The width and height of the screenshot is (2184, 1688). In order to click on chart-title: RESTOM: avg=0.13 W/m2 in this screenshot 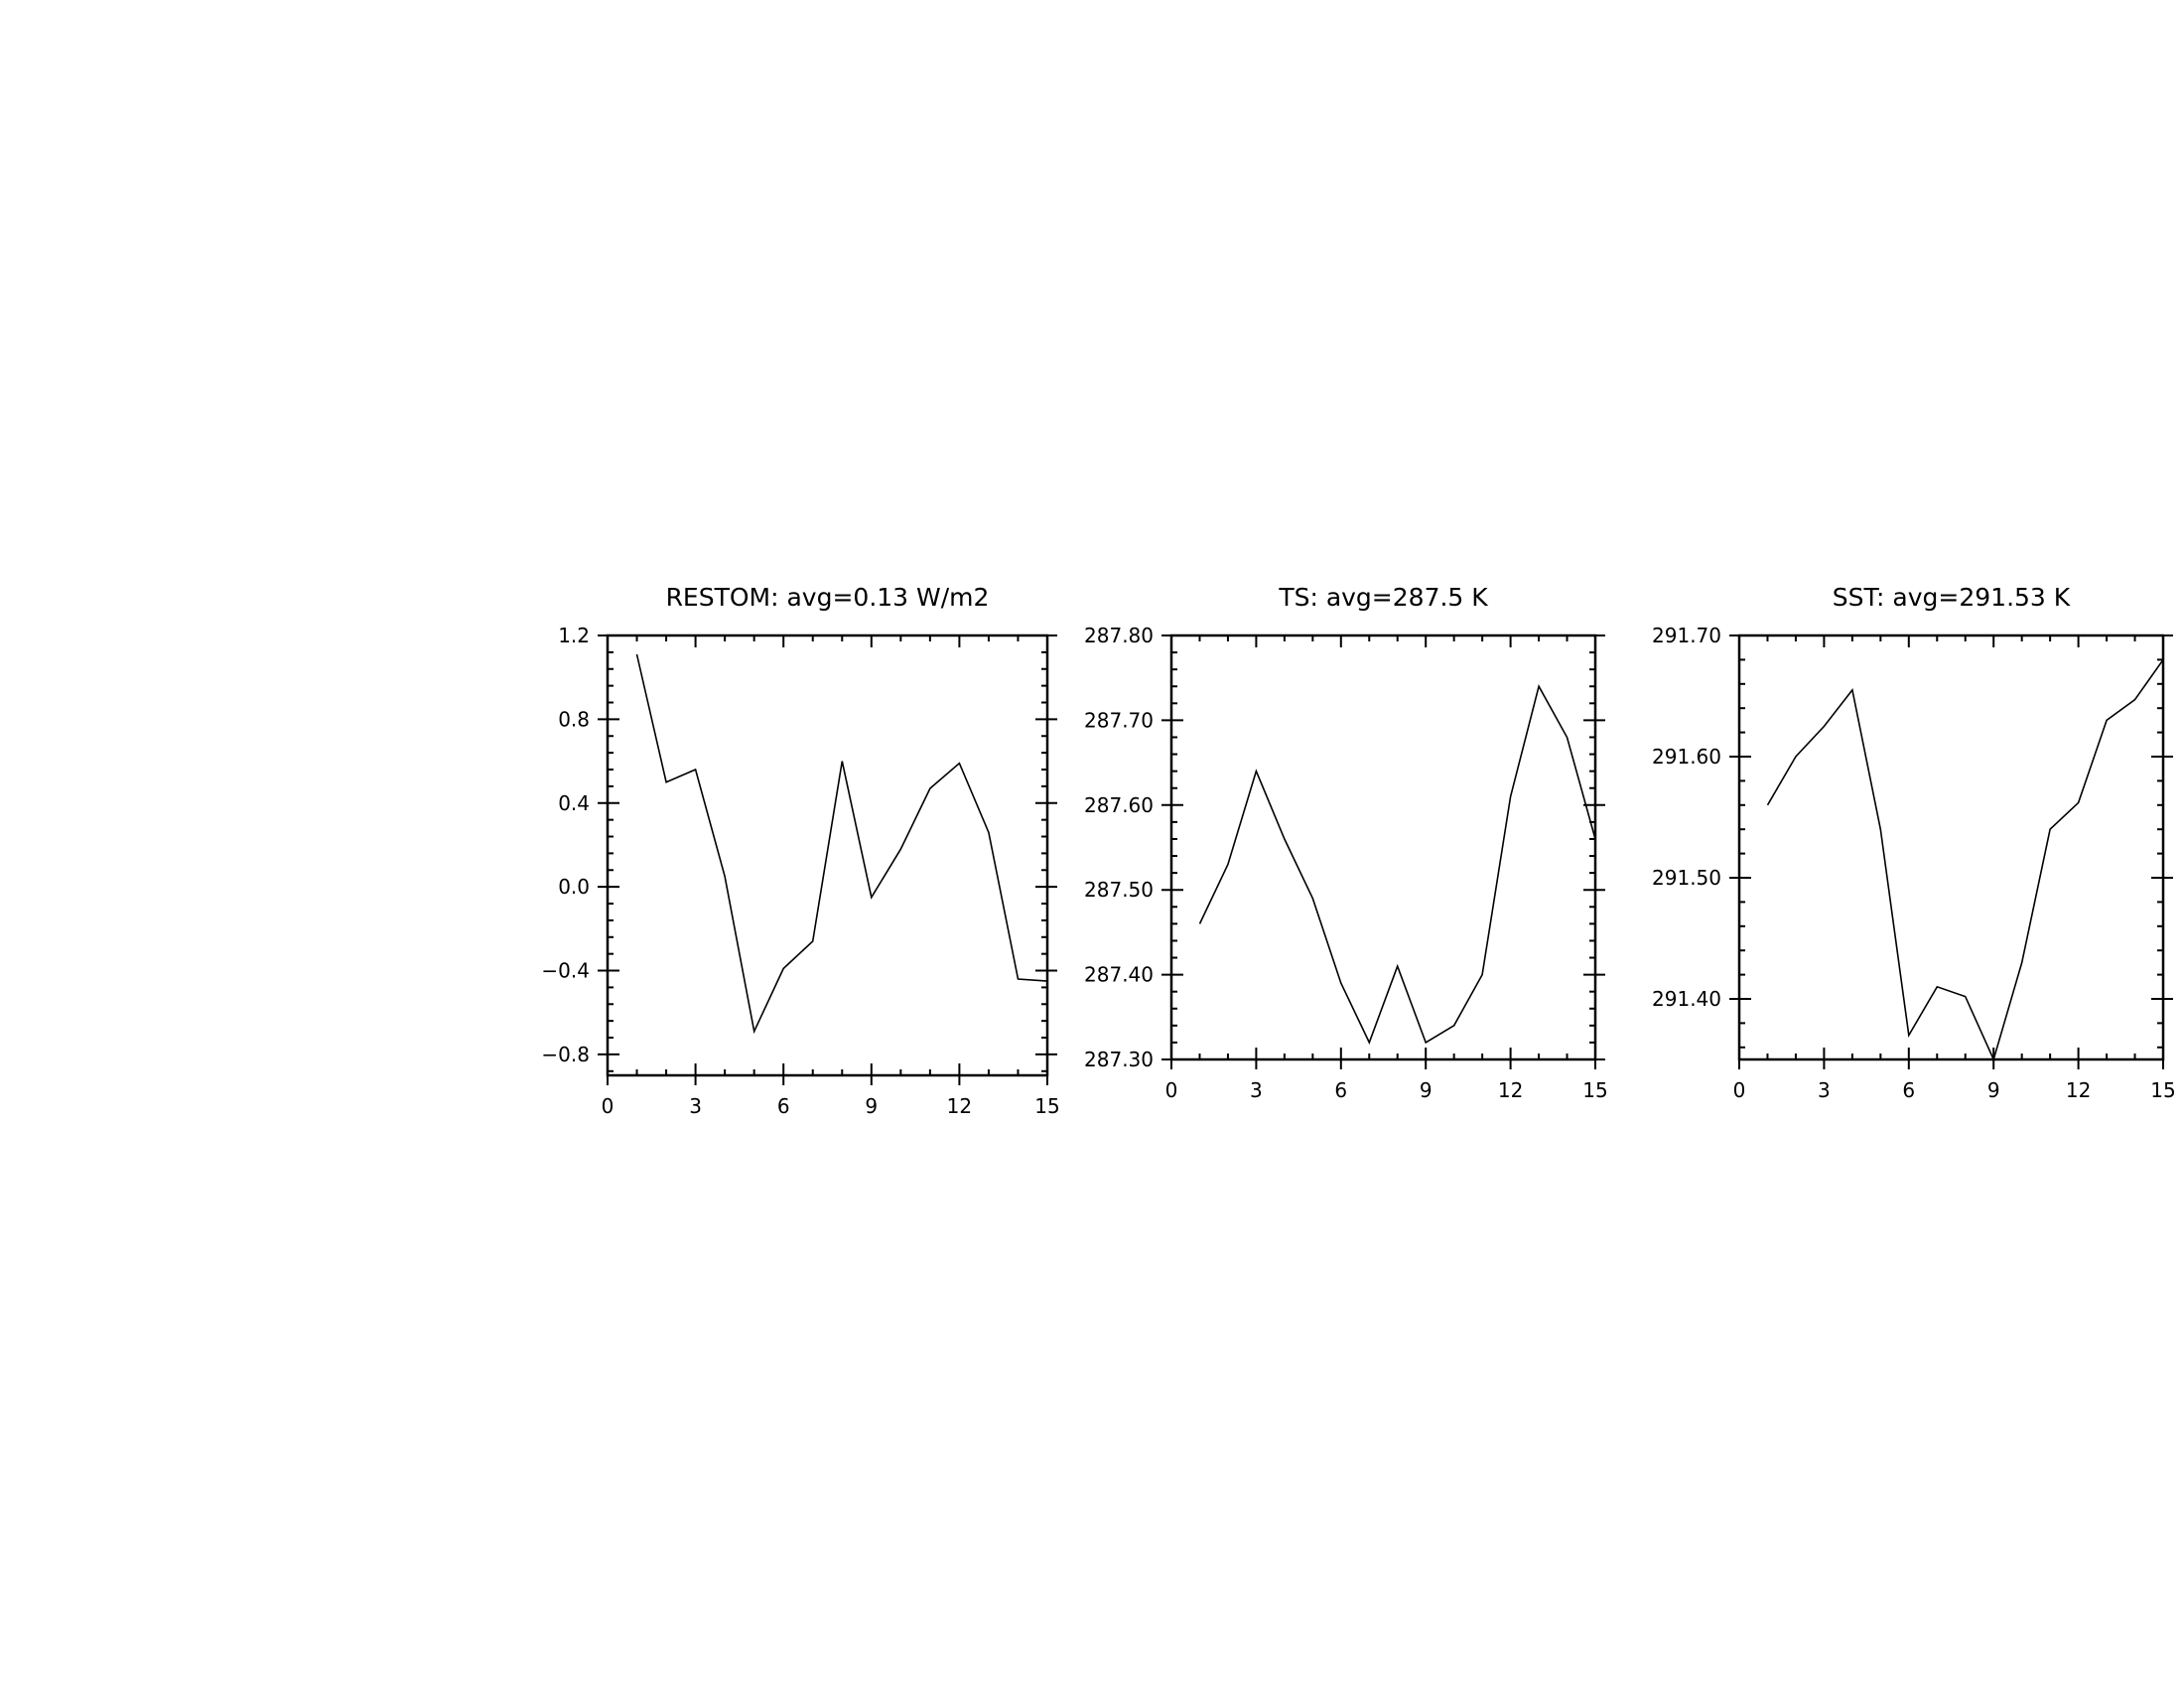, I will do `click(828, 597)`.